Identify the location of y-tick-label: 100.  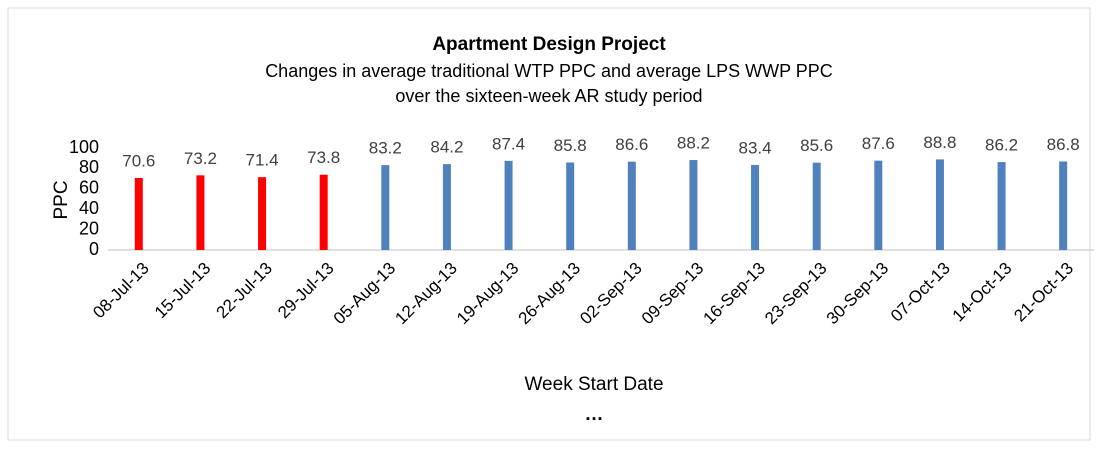
(84, 147).